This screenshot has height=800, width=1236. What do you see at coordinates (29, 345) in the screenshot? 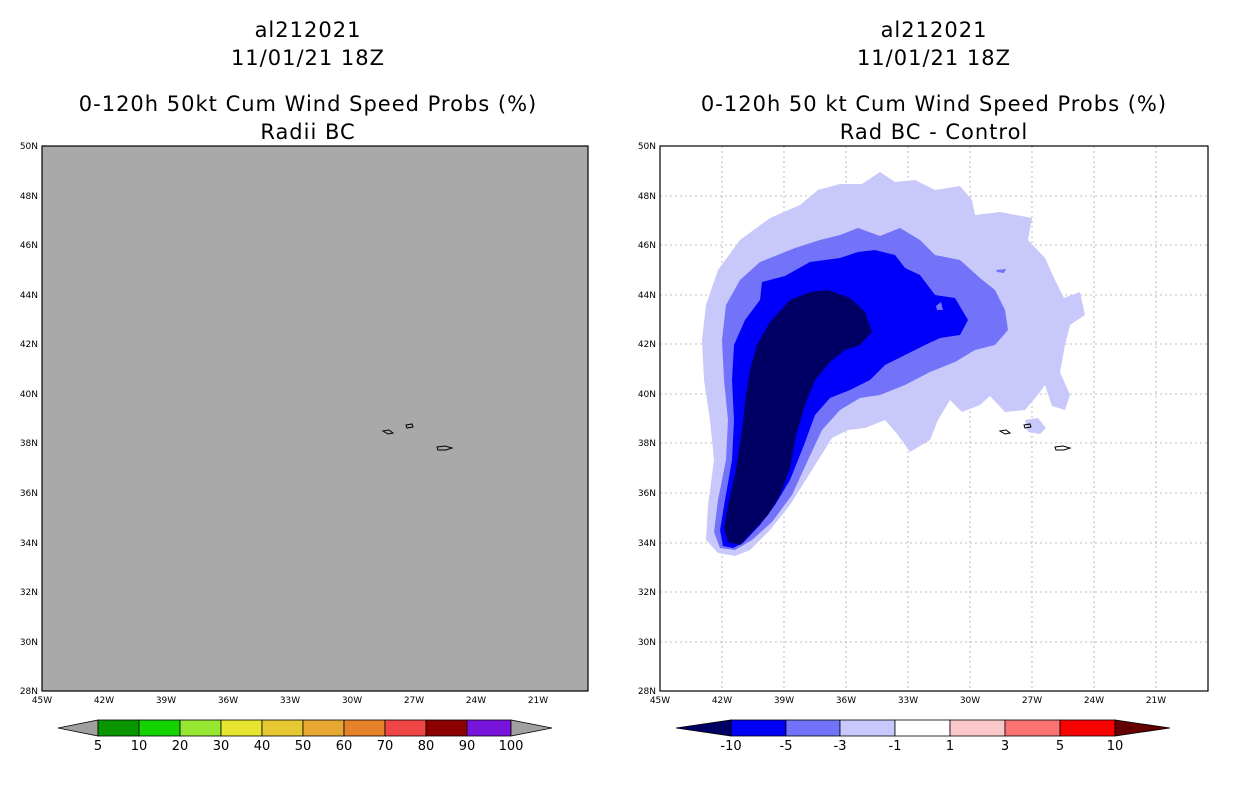
I see `left-lat-label: 42N` at bounding box center [29, 345].